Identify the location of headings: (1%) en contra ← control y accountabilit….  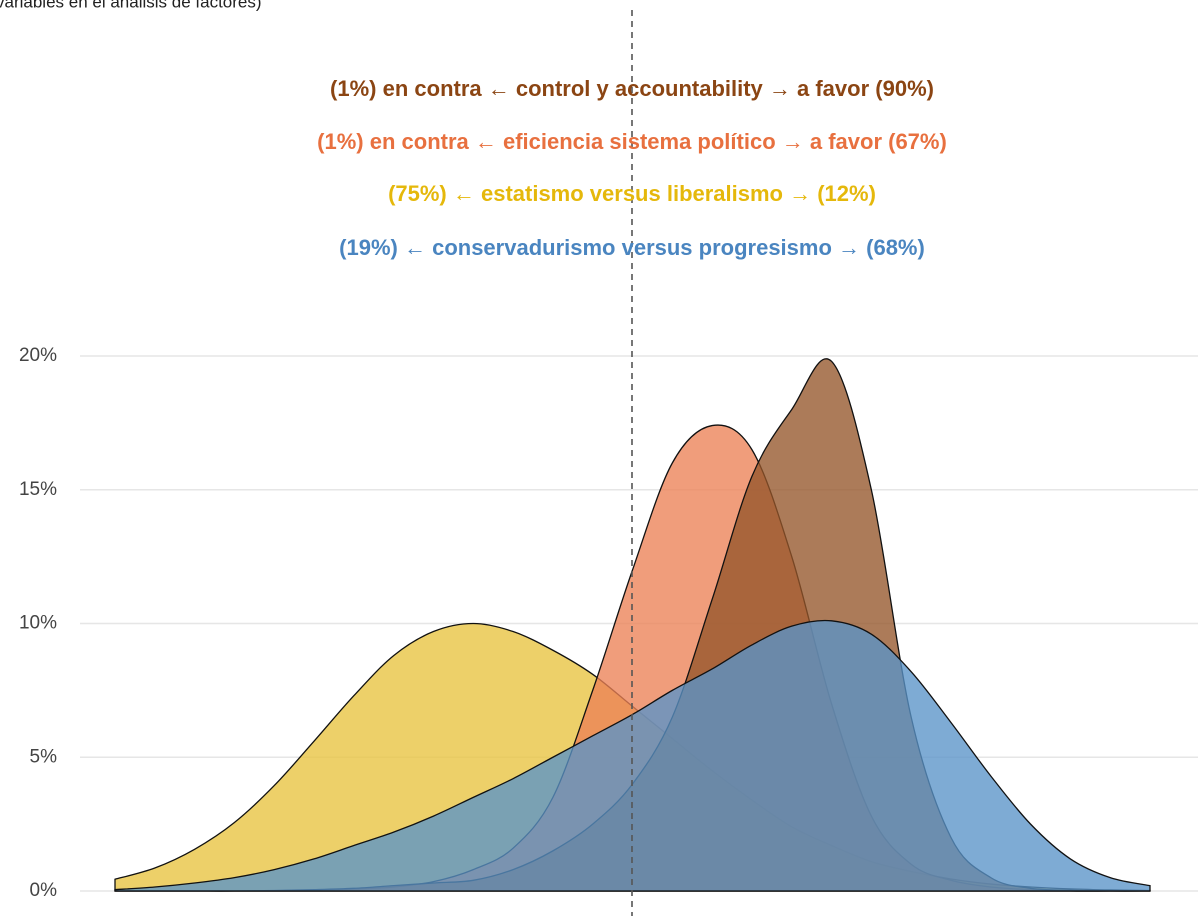
(632, 168).